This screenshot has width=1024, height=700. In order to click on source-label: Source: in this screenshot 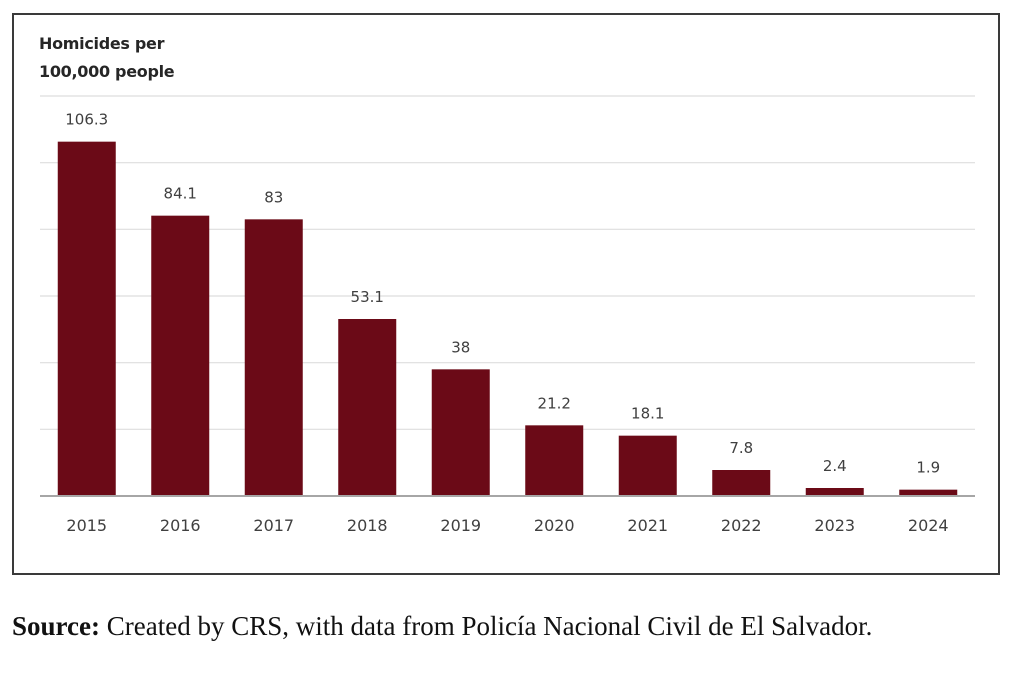, I will do `click(56, 626)`.